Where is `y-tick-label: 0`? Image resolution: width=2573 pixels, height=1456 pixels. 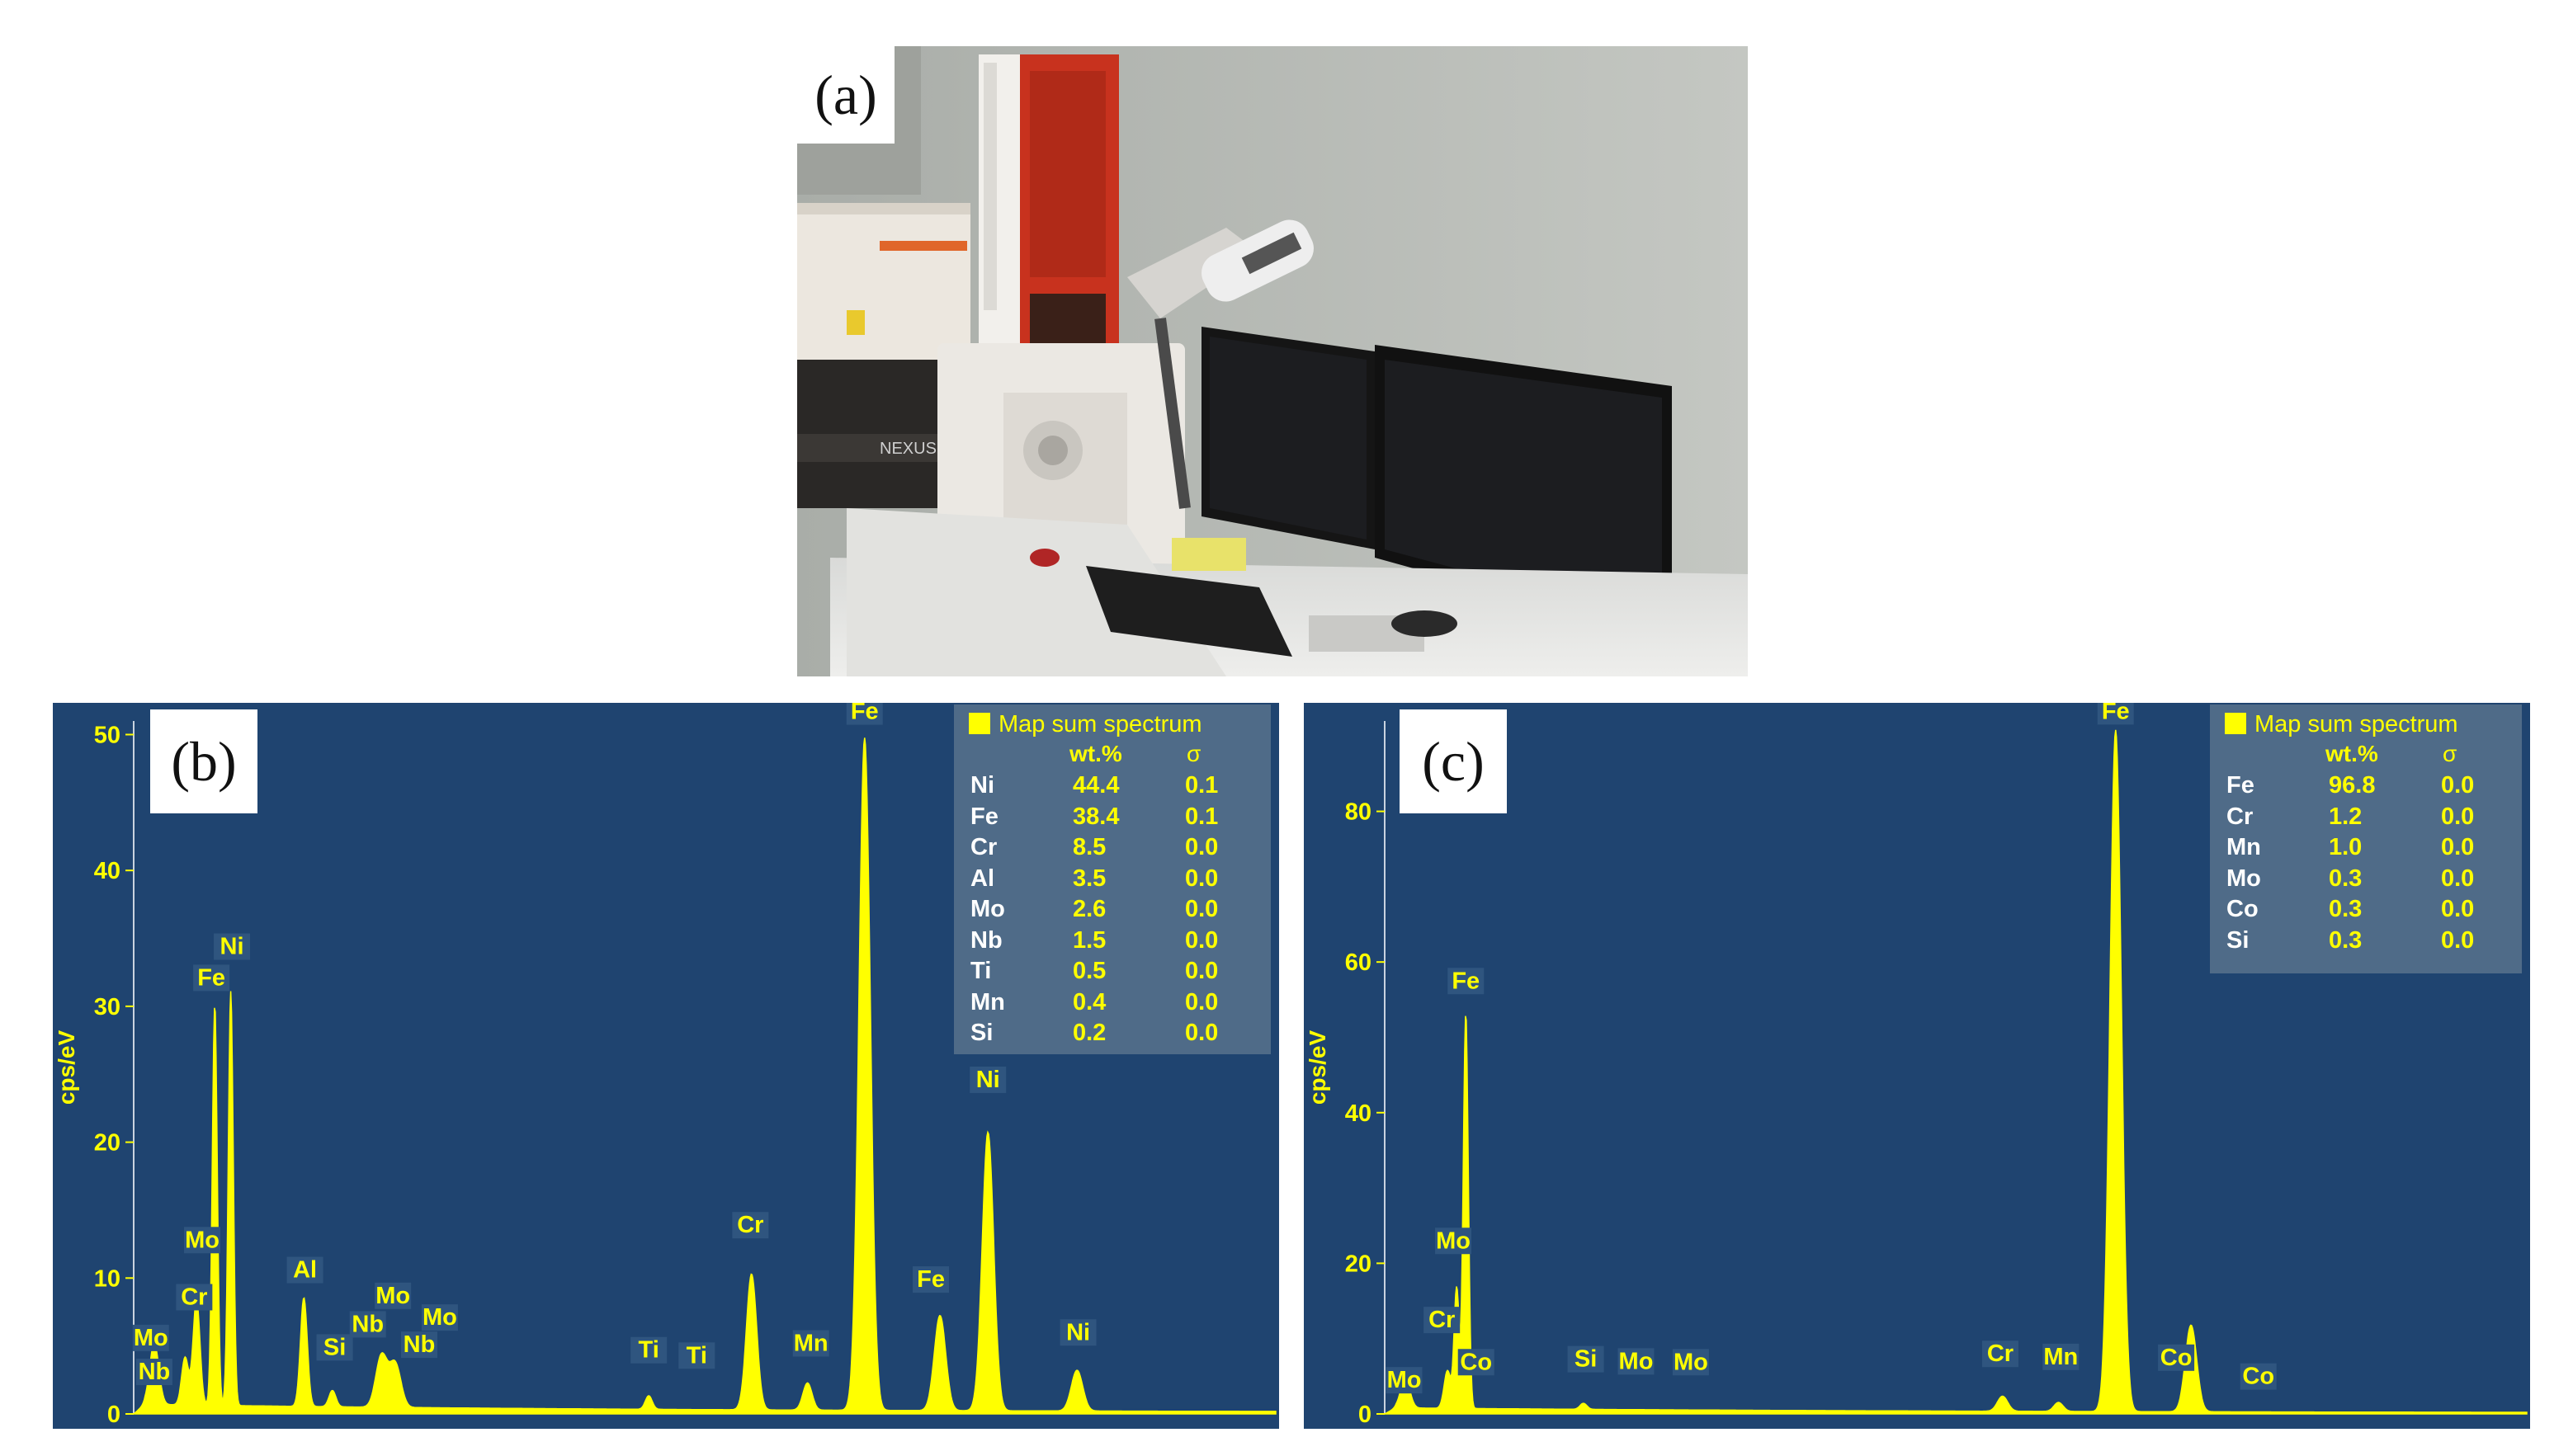 y-tick-label: 0 is located at coordinates (114, 1415).